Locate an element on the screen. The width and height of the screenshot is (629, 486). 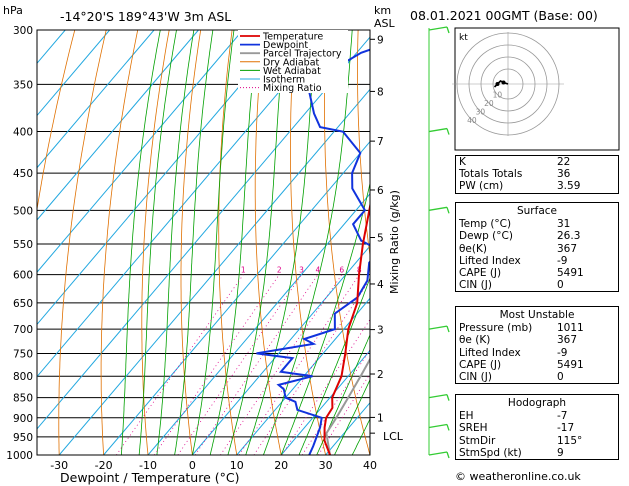
hodograph-ring-label: 20 is located at coordinates (489, 103).